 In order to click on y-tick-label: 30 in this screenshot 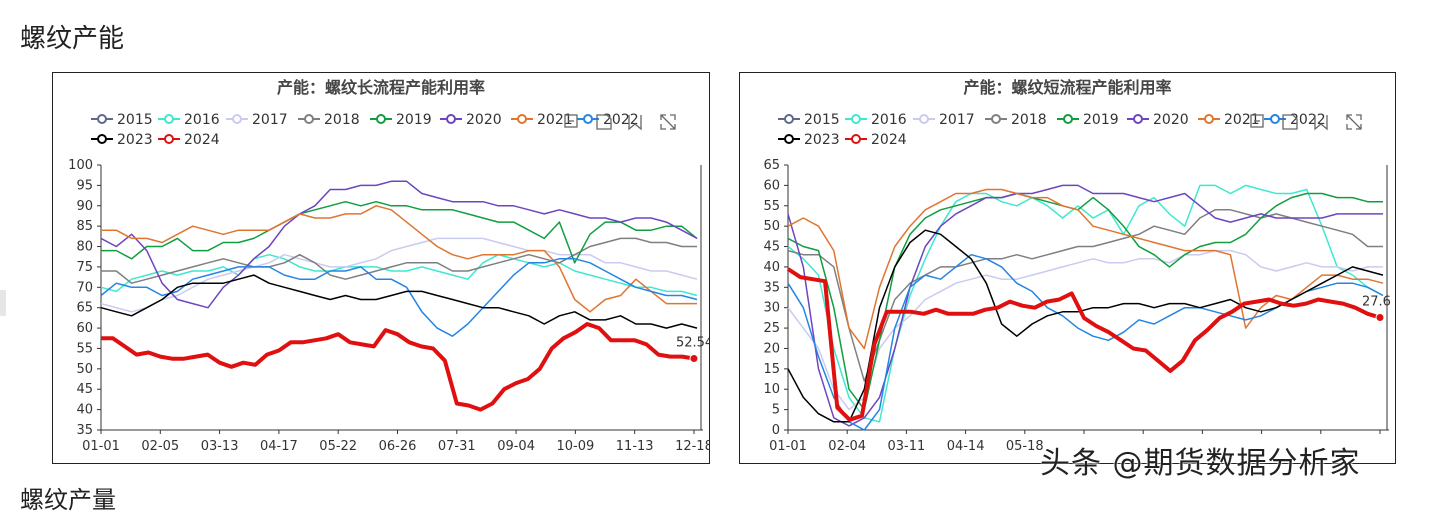, I will do `click(771, 308)`.